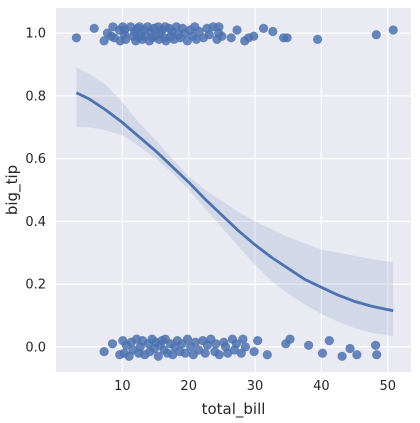  Describe the element at coordinates (35, 285) in the screenshot. I see `y-tick-label: 0.2` at that location.